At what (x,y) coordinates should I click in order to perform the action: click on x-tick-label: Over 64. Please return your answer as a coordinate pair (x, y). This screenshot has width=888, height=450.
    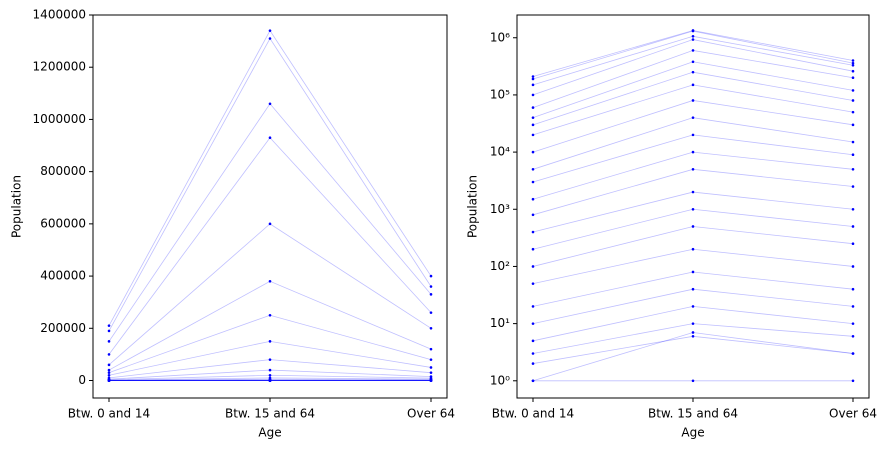
    Looking at the image, I should click on (853, 414).